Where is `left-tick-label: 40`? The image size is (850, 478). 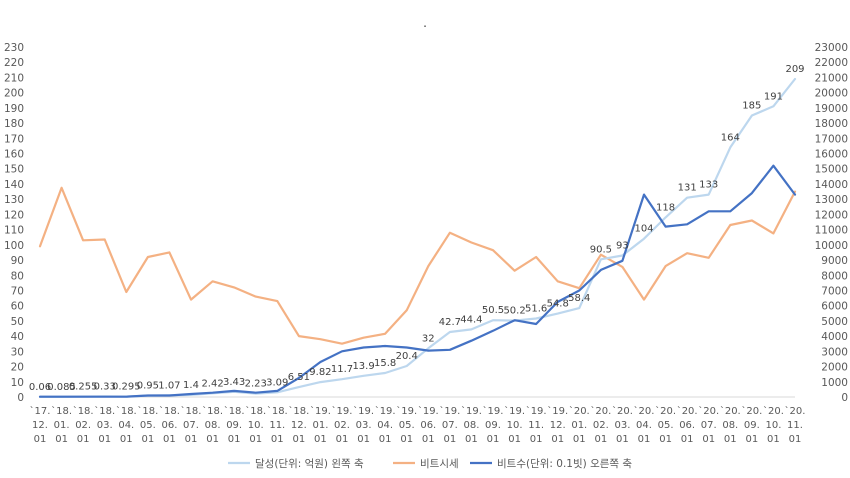
left-tick-label: 40 is located at coordinates (17, 337).